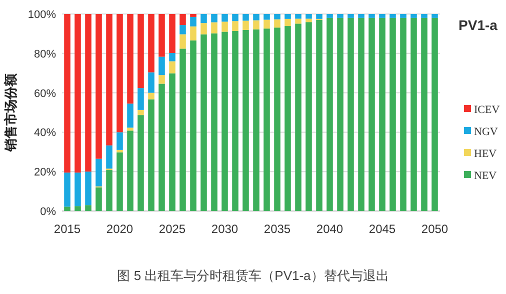 The height and width of the screenshot is (294, 506). What do you see at coordinates (487, 110) in the screenshot?
I see `legend-label: ICEV` at bounding box center [487, 110].